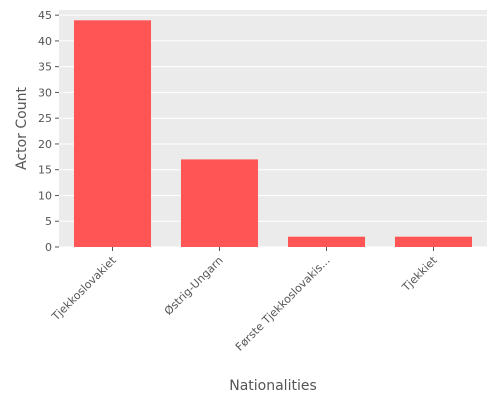 This screenshot has height=400, width=500. What do you see at coordinates (419, 273) in the screenshot?
I see `x-tick-label-3: Tjekkiet` at bounding box center [419, 273].